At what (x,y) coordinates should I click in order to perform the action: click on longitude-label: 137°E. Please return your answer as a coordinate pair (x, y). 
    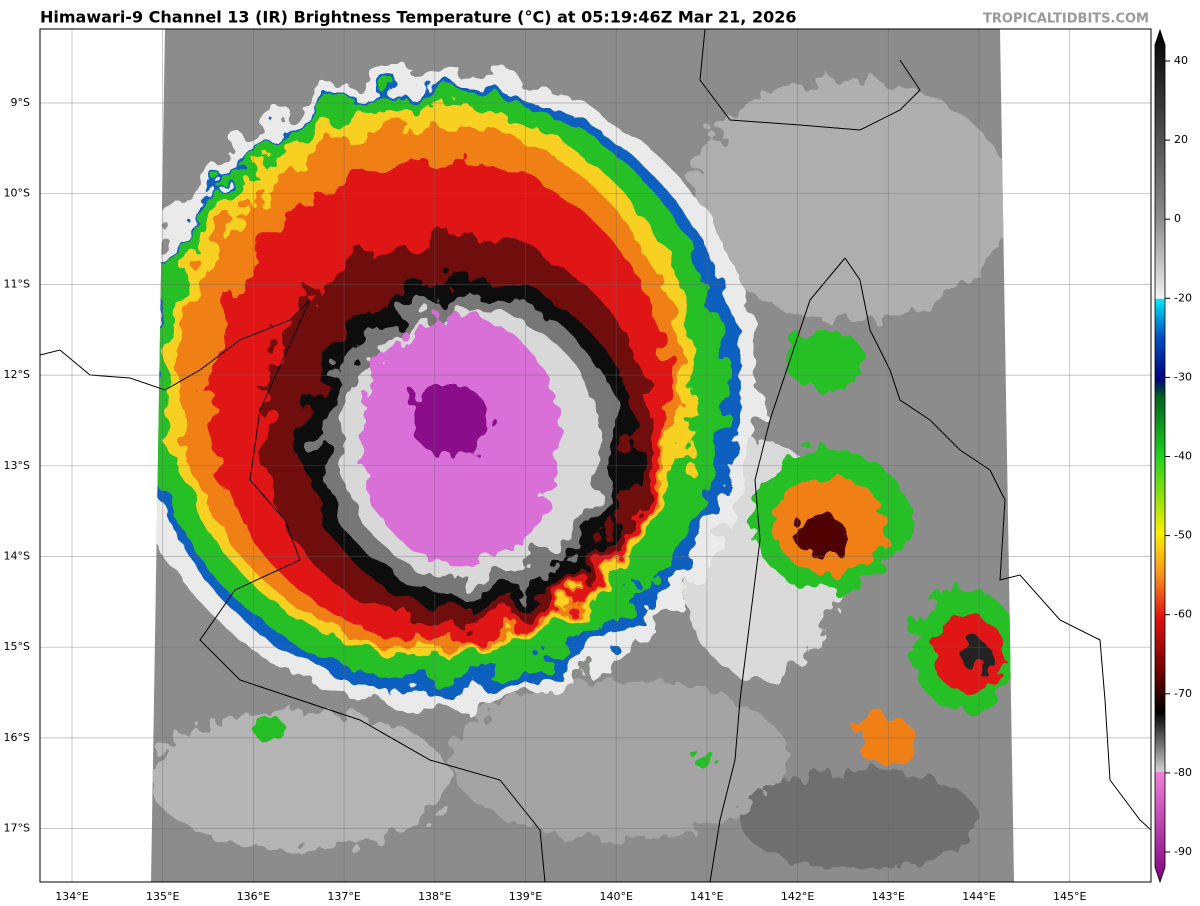
    Looking at the image, I should click on (343, 896).